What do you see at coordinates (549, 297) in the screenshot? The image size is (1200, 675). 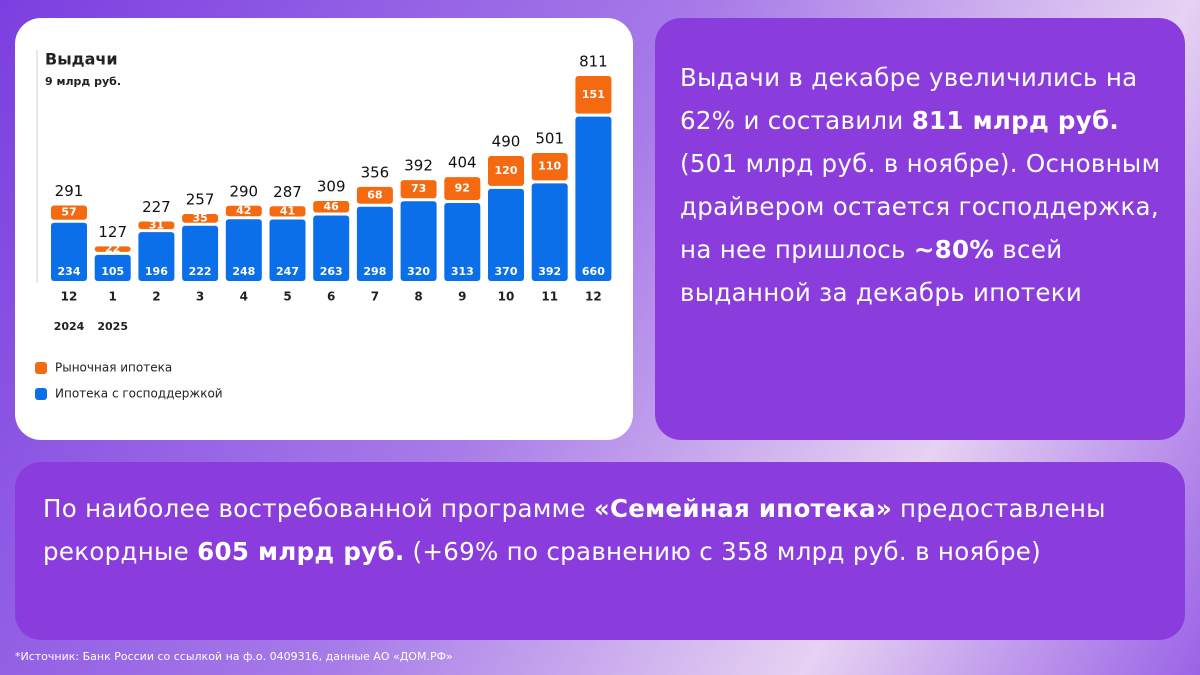 I see `x-tick-label: 11` at bounding box center [549, 297].